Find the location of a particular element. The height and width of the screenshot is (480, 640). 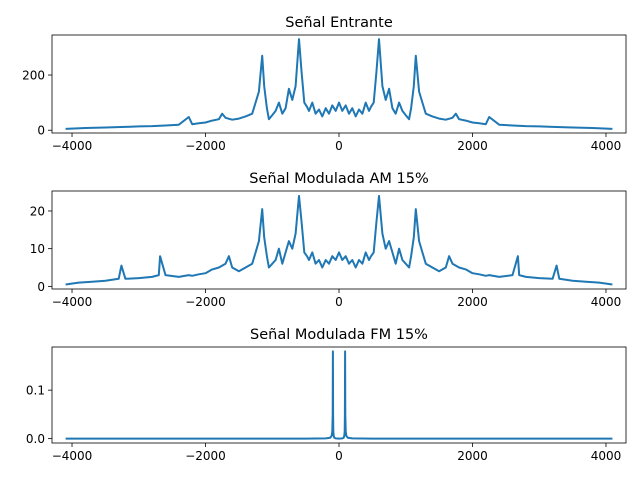

subplot-3-title: Señal Modulada FM 15% is located at coordinates (339, 335).